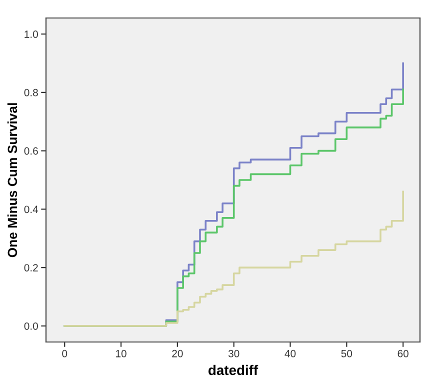 This screenshot has width=433, height=388. Describe the element at coordinates (31, 210) in the screenshot. I see `y-tick-label: 0.4` at that location.